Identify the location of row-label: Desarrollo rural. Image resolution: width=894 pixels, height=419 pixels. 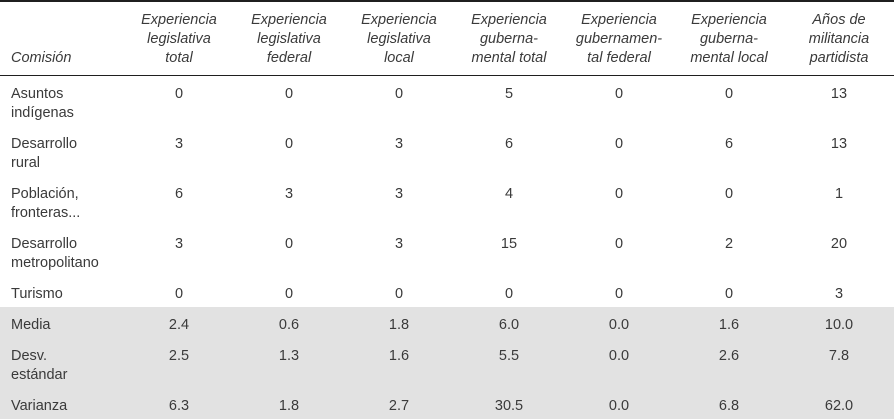
(44, 153).